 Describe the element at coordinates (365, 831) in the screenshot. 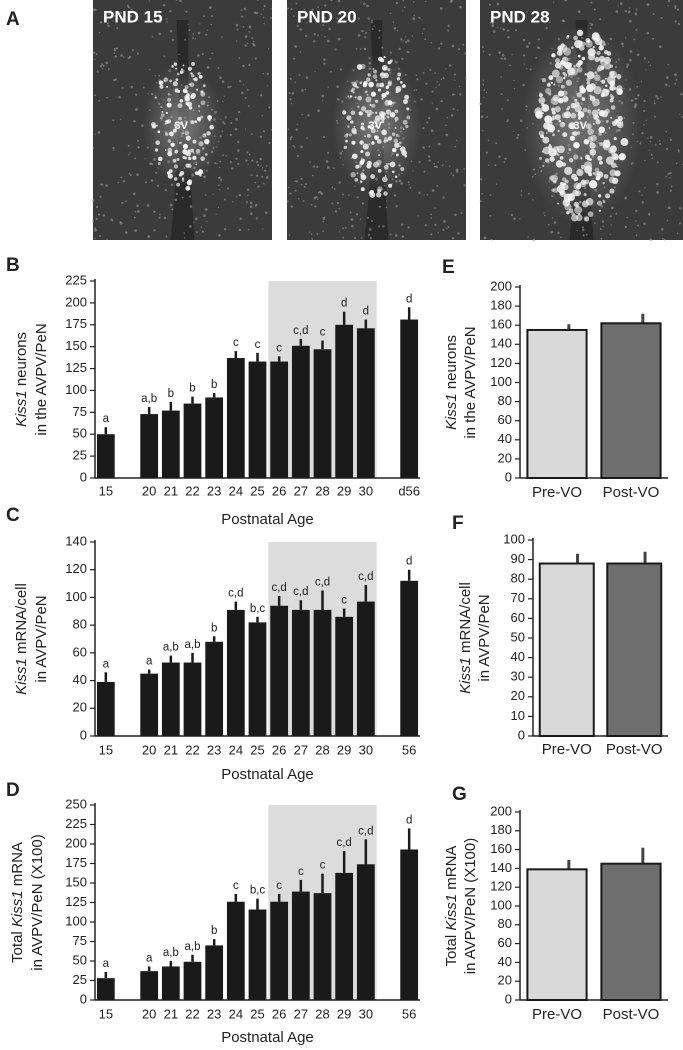

I see `significance-label: c,d` at that location.